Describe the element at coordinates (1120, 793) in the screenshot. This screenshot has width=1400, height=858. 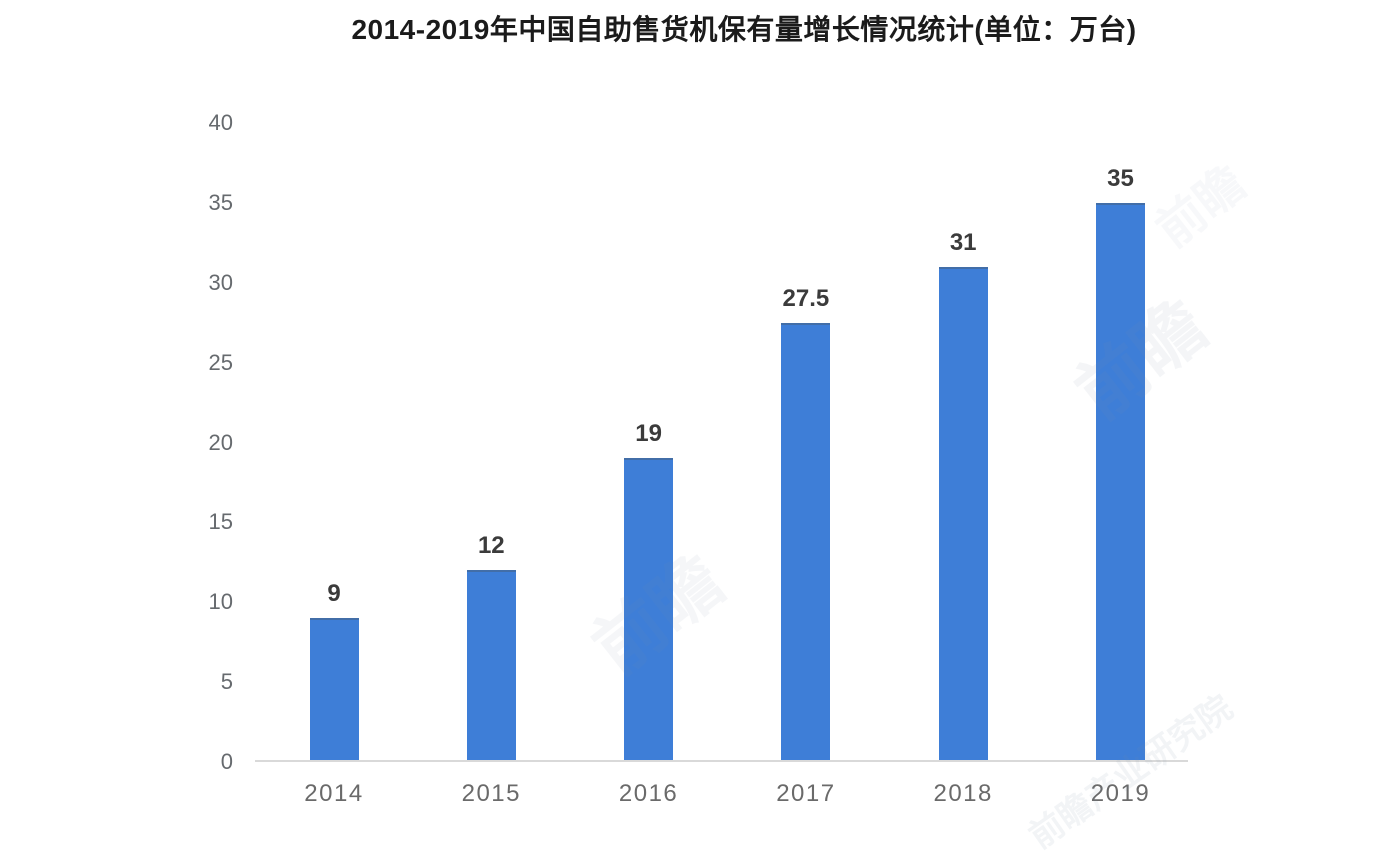
I see `x-tick-label: 2019` at that location.